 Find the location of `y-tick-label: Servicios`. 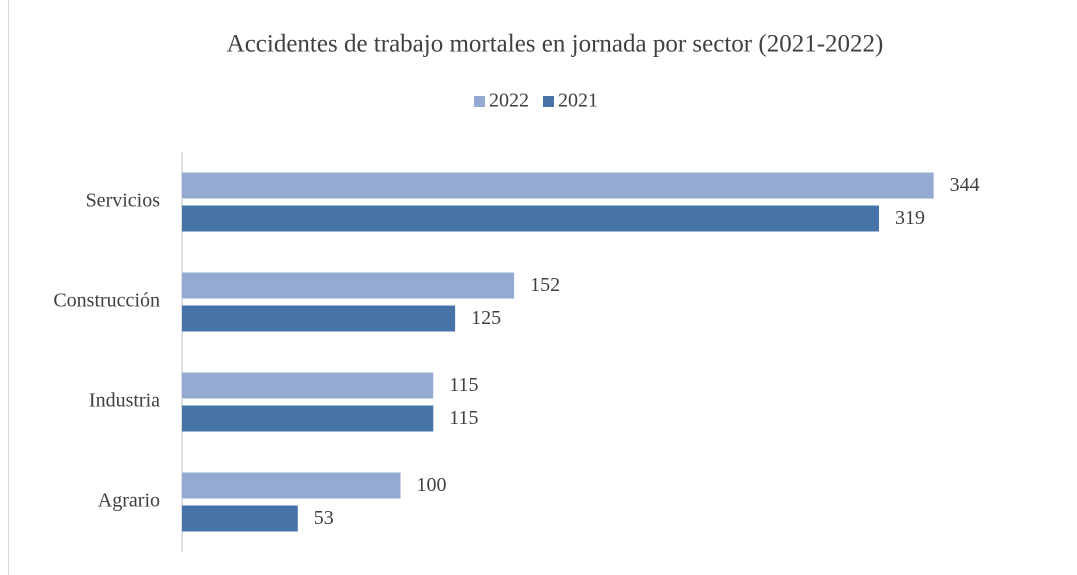

y-tick-label: Servicios is located at coordinates (123, 201).